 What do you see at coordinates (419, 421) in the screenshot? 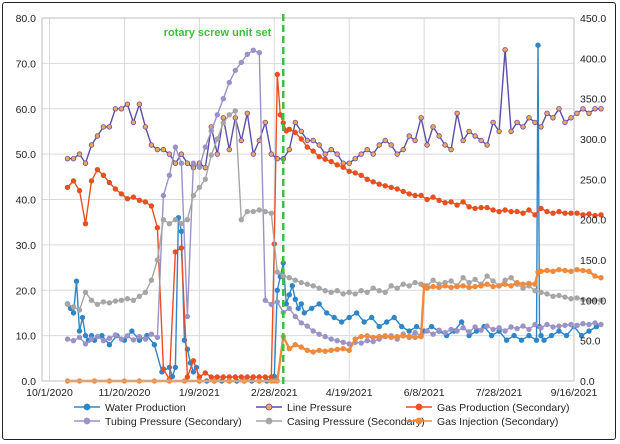
I see `legend-swatch-marker` at bounding box center [419, 421].